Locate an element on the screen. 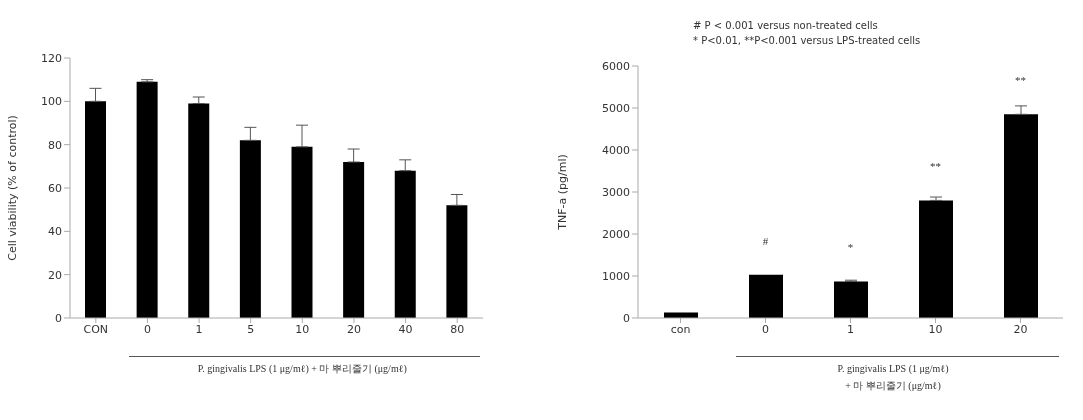 The width and height of the screenshot is (1083, 420). y-tick-label: 80 is located at coordinates (55, 145).